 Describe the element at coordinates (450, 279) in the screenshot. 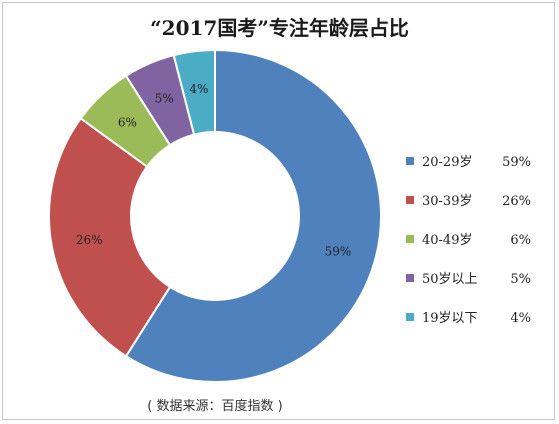

I see `legend-label-4: 50岁以上` at that location.